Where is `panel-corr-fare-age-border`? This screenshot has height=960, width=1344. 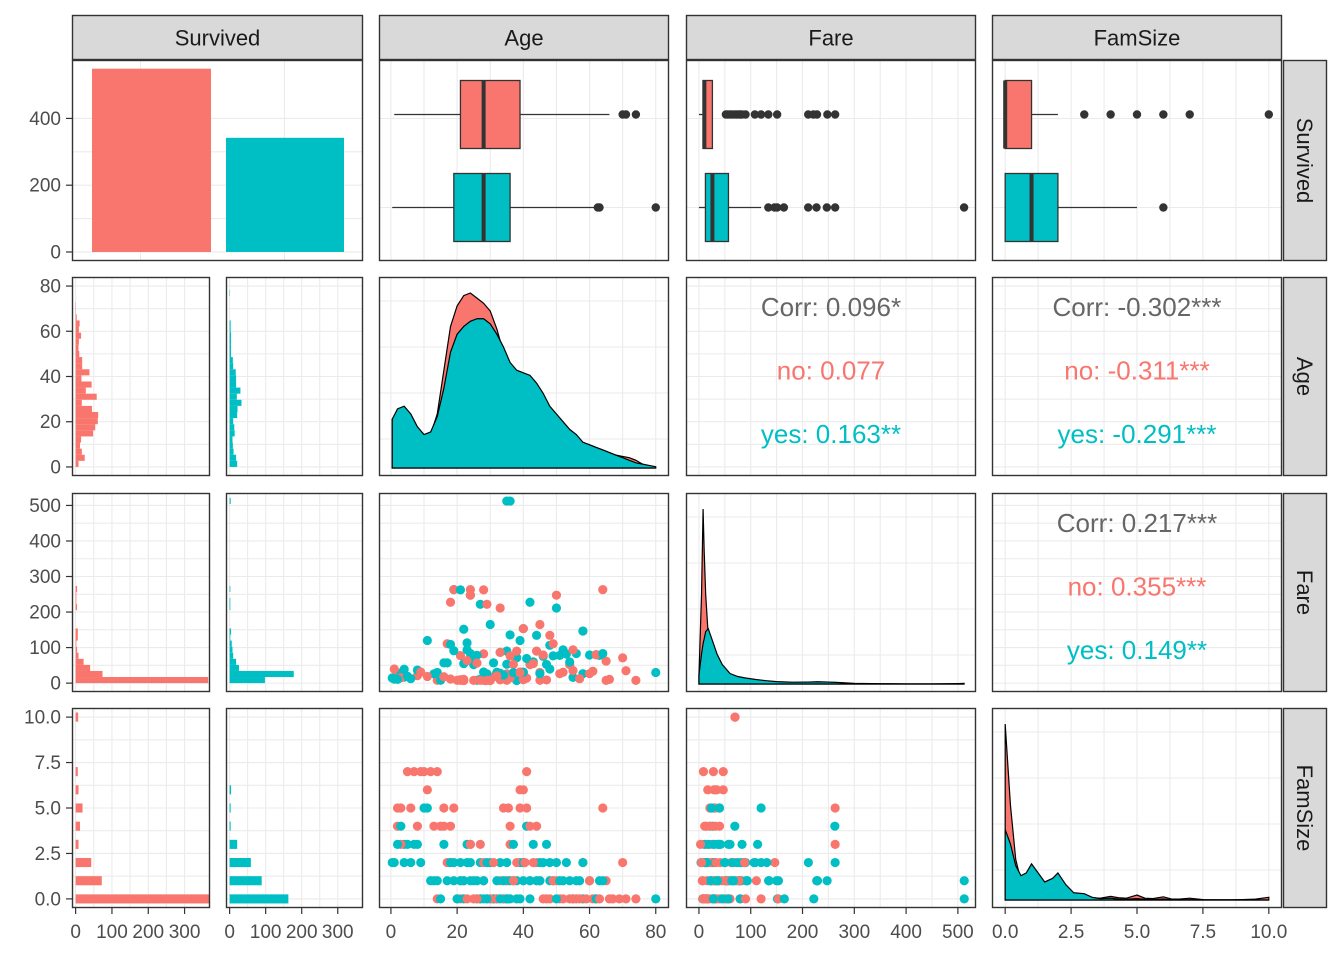
panel-corr-fare-age-border is located at coordinates (831, 376).